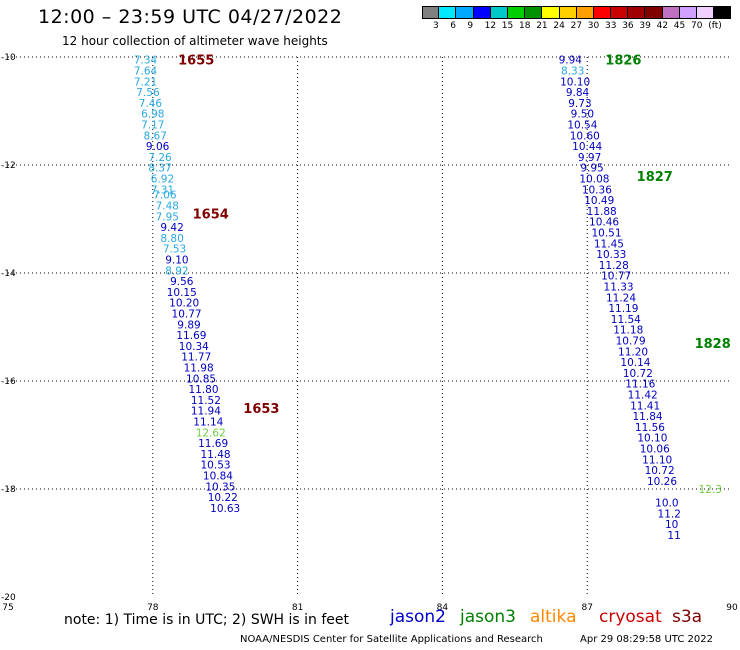 The image size is (740, 650). What do you see at coordinates (206, 412) in the screenshot?
I see `wave-height-point: 11.94` at bounding box center [206, 412].